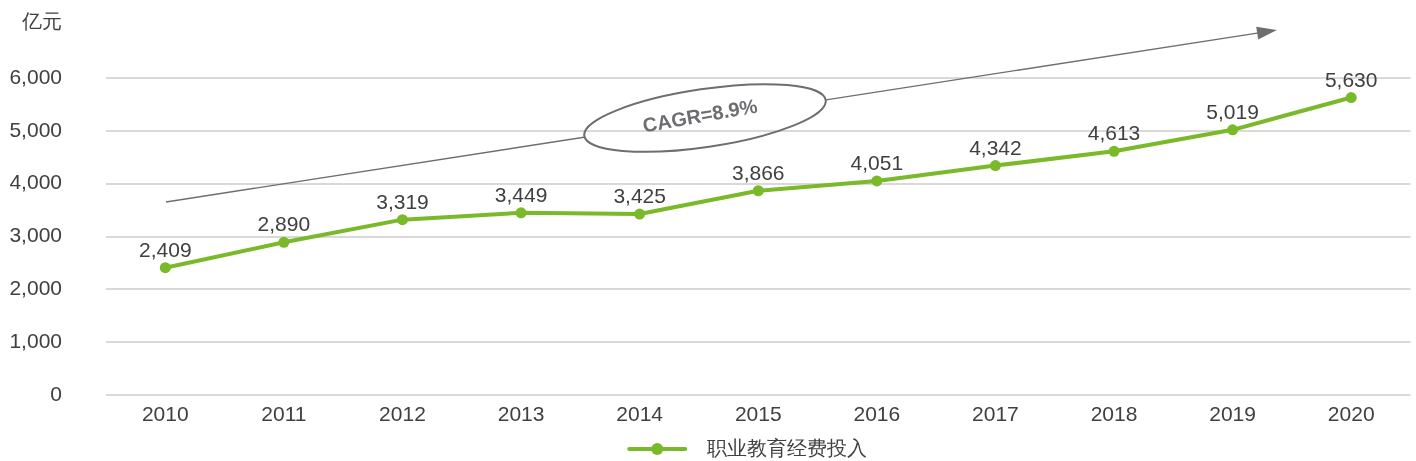  I want to click on y-axis-title: 亿元, so click(41, 20).